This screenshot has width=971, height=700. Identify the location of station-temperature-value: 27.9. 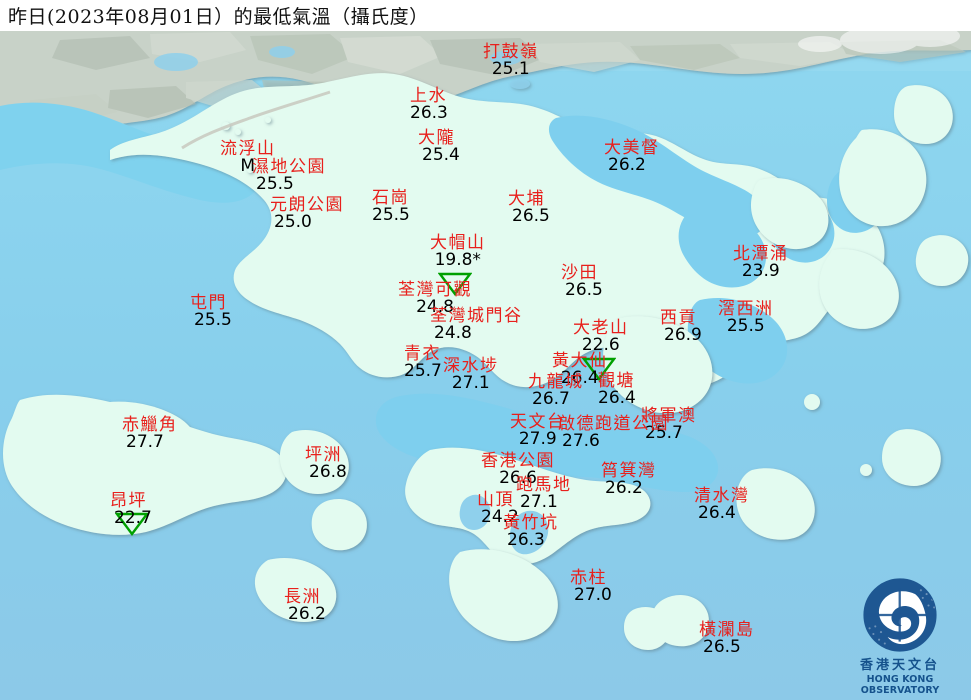
(537, 439).